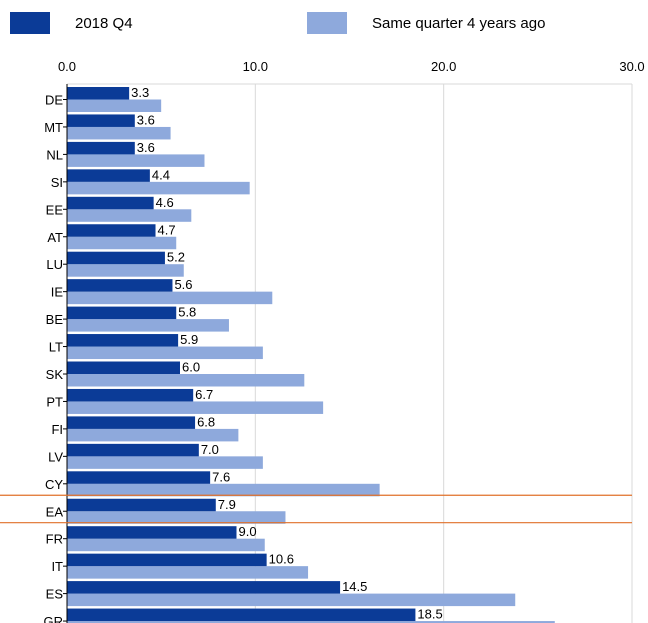 The height and width of the screenshot is (623, 648). Describe the element at coordinates (57, 566) in the screenshot. I see `category-label: IT` at that location.